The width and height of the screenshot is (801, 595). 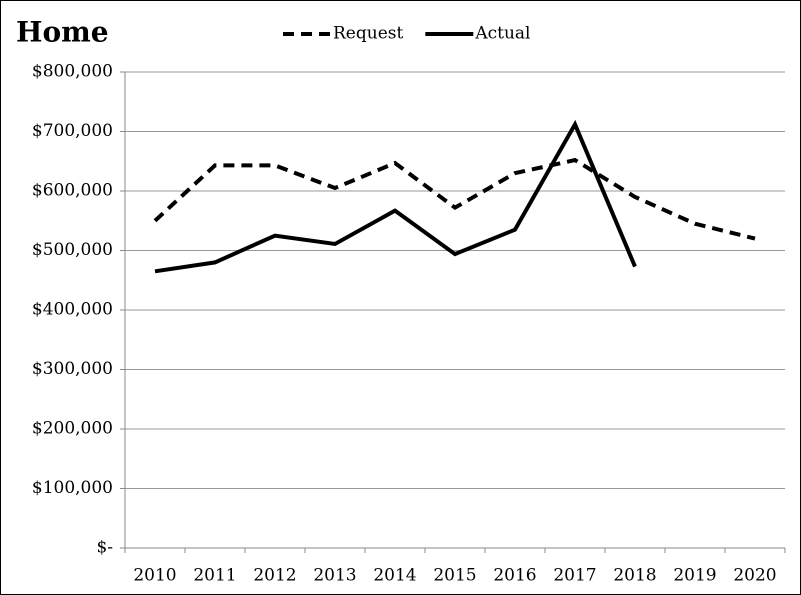 What do you see at coordinates (72, 131) in the screenshot?
I see `y-tick-label: $700,000` at bounding box center [72, 131].